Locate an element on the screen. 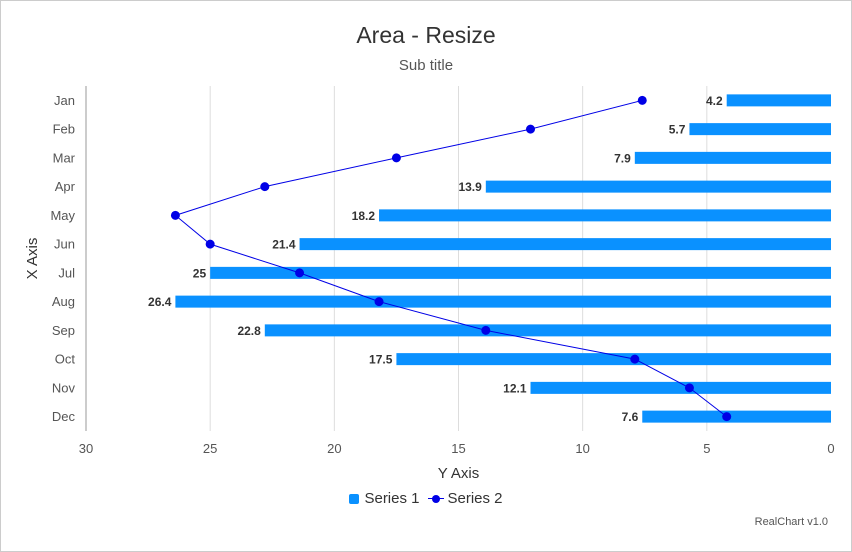 The height and width of the screenshot is (552, 852). value-axis-tick-label: 5 is located at coordinates (706, 448).